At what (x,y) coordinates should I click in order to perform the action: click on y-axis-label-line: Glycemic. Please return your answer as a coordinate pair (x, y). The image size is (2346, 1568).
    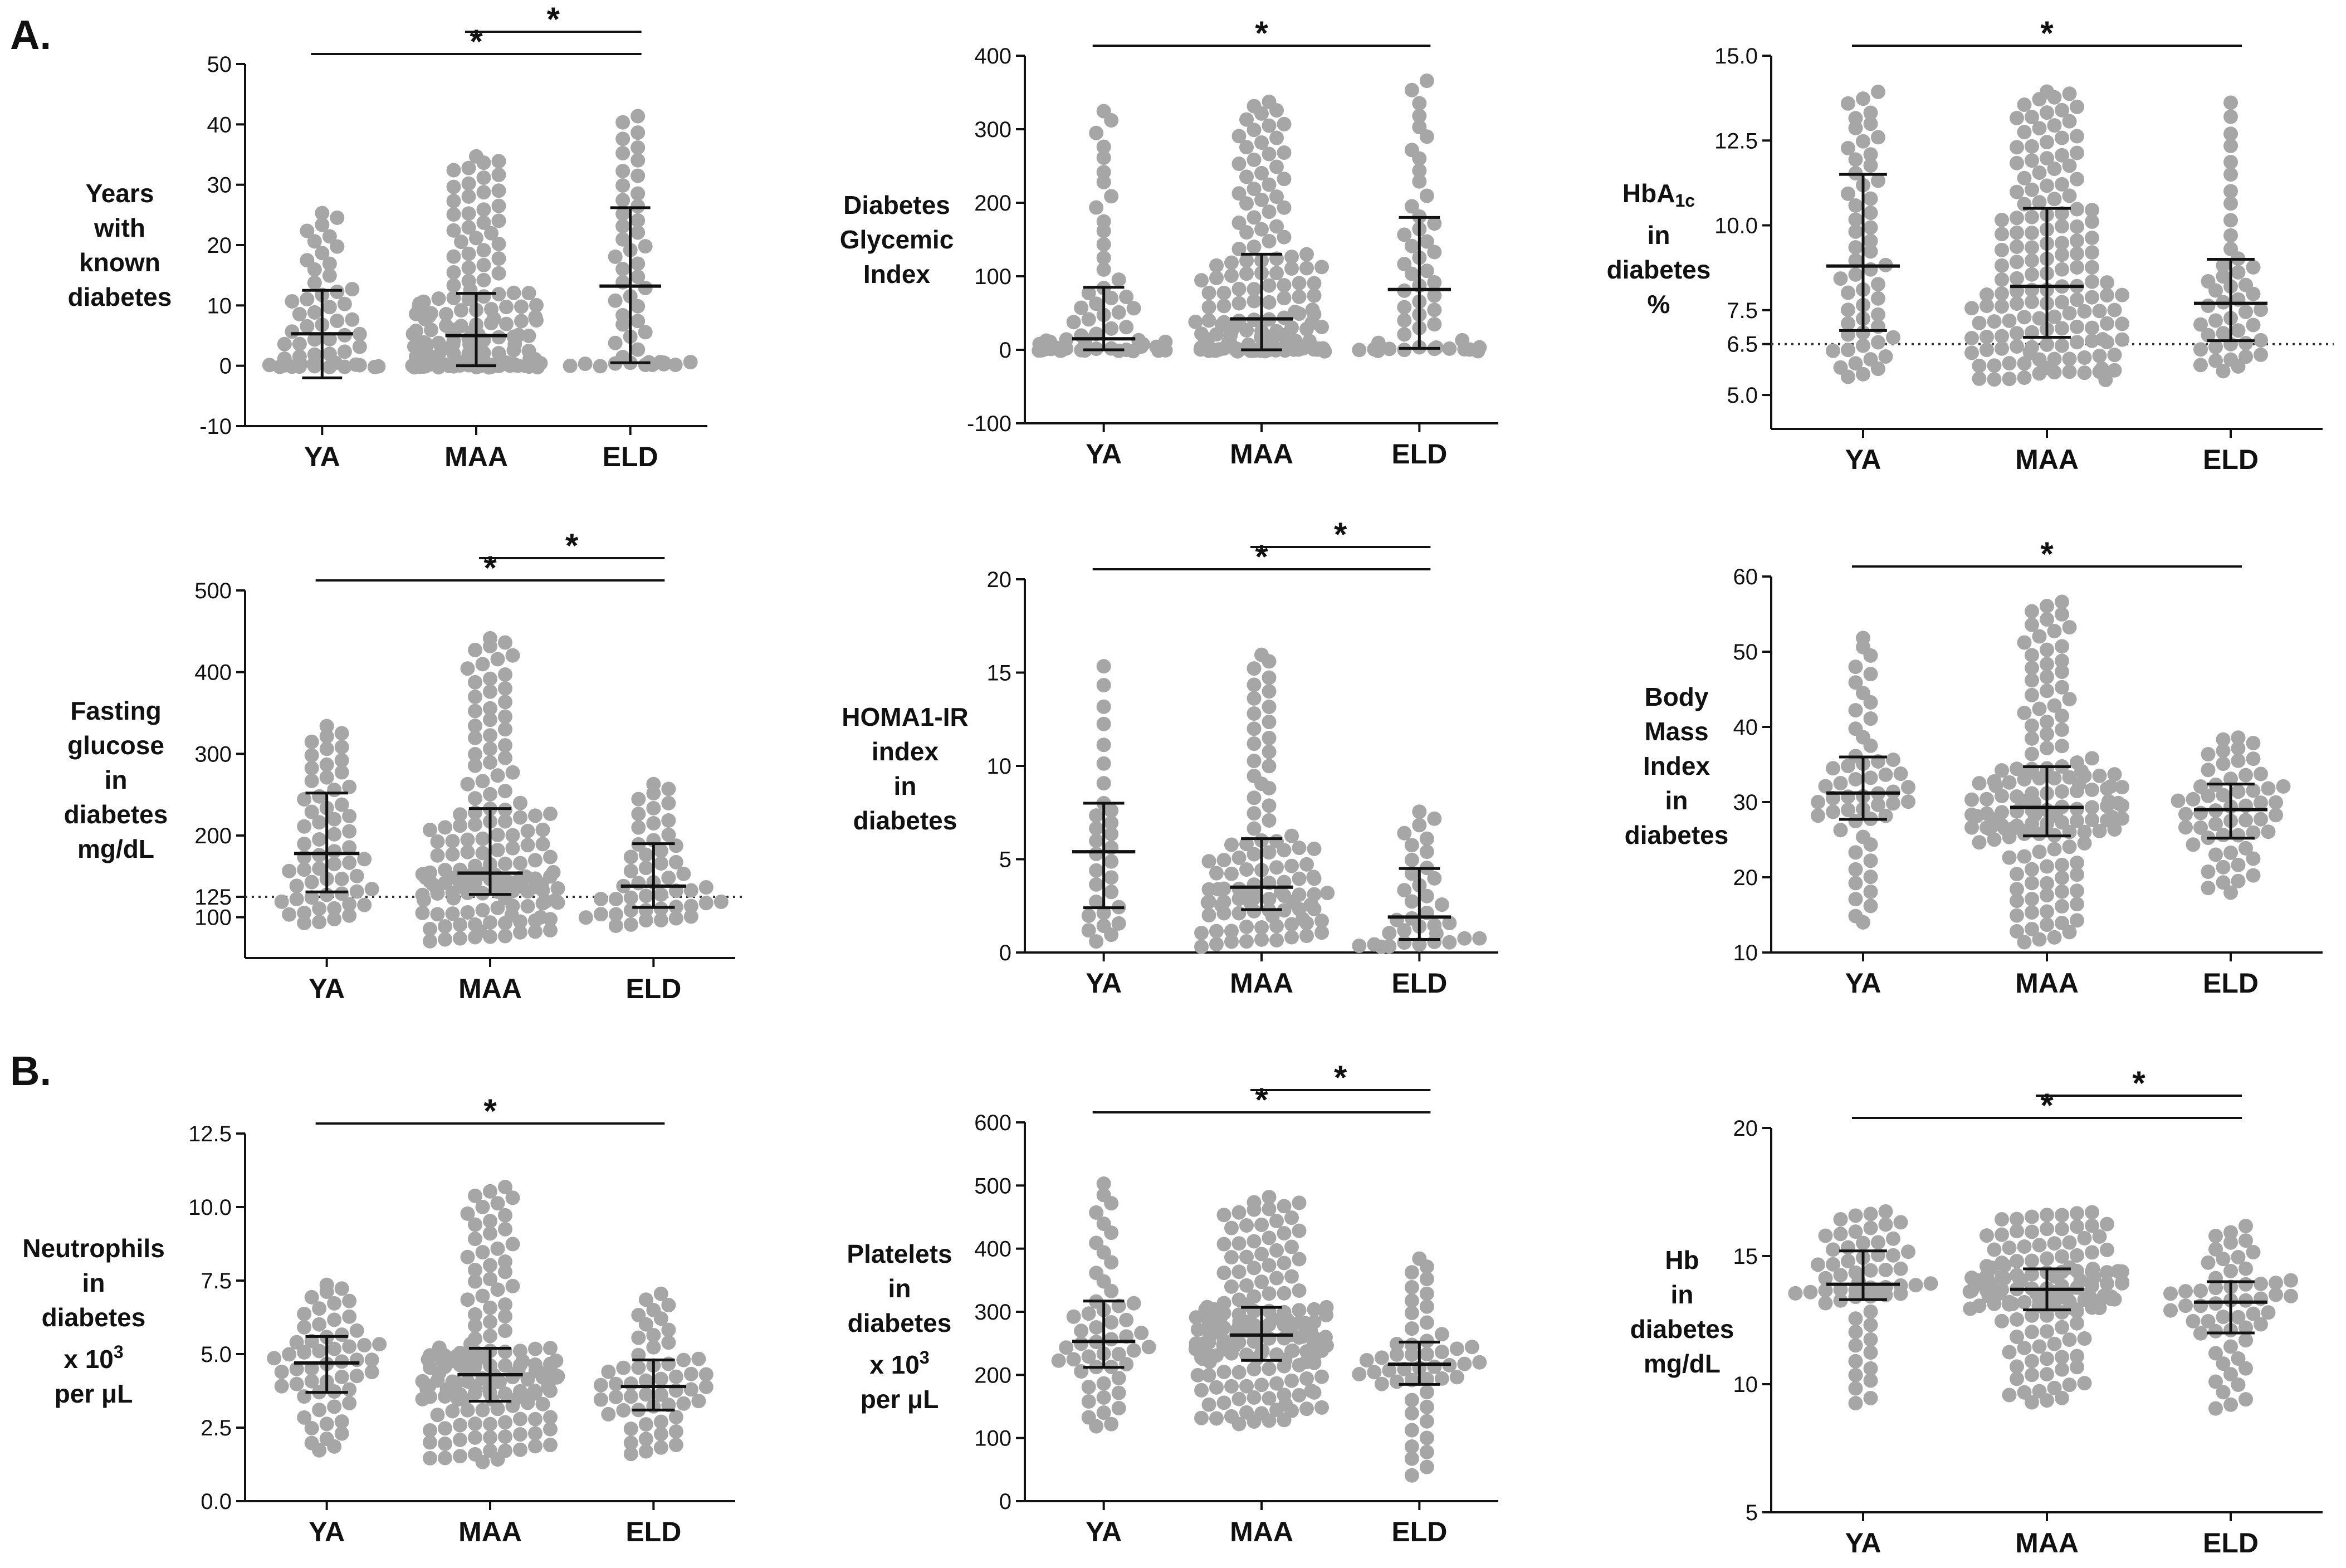
    Looking at the image, I should click on (896, 239).